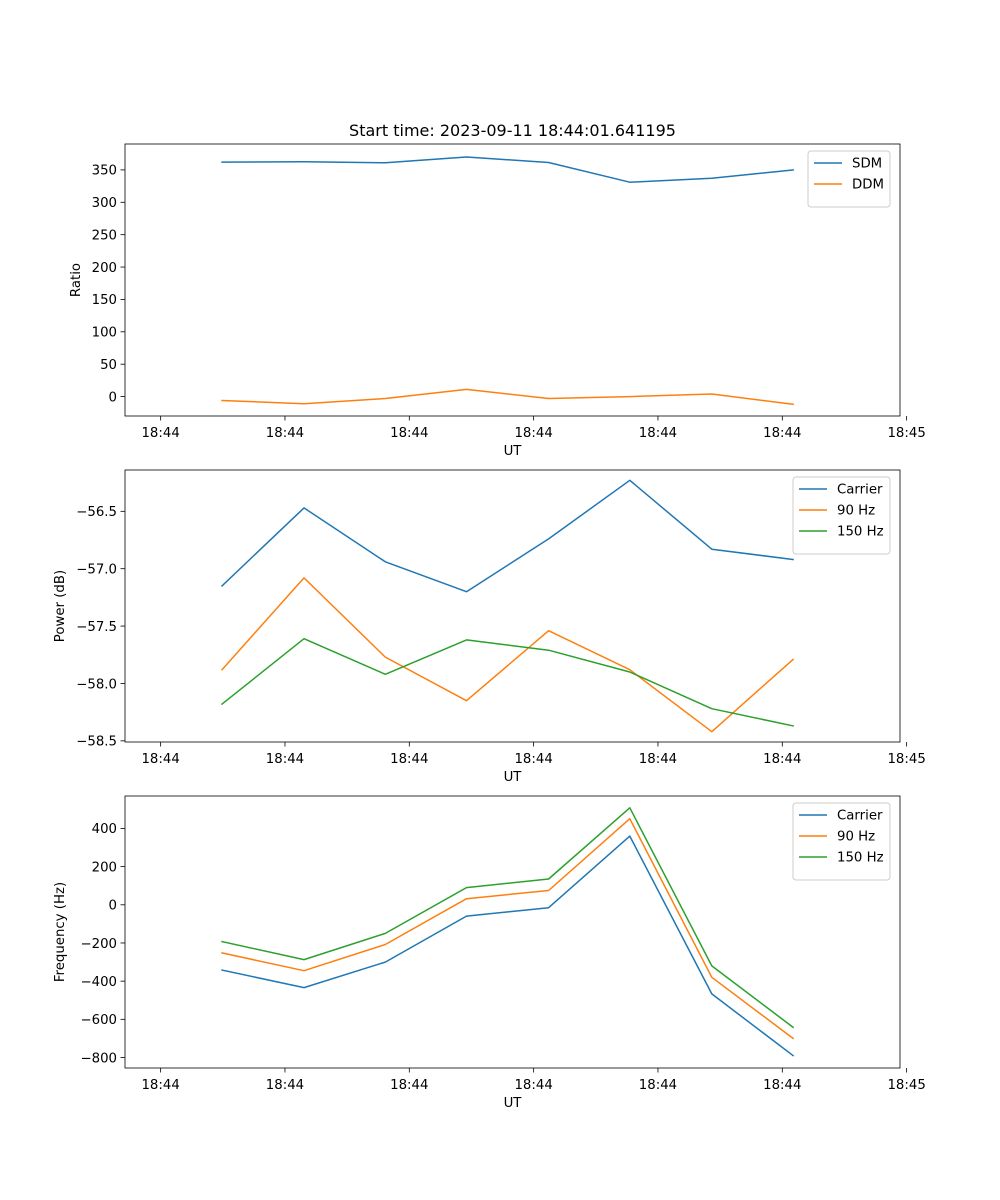  What do you see at coordinates (108, 365) in the screenshot?
I see `y-tick-label: 50` at bounding box center [108, 365].